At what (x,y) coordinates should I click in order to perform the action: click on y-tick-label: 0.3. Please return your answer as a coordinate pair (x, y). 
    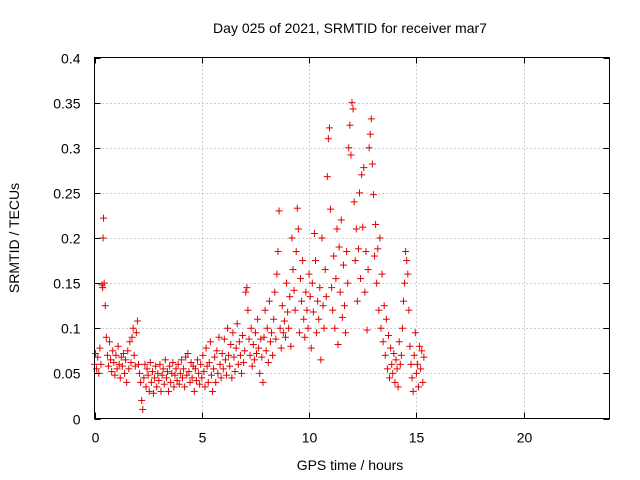
    Looking at the image, I should click on (71, 149).